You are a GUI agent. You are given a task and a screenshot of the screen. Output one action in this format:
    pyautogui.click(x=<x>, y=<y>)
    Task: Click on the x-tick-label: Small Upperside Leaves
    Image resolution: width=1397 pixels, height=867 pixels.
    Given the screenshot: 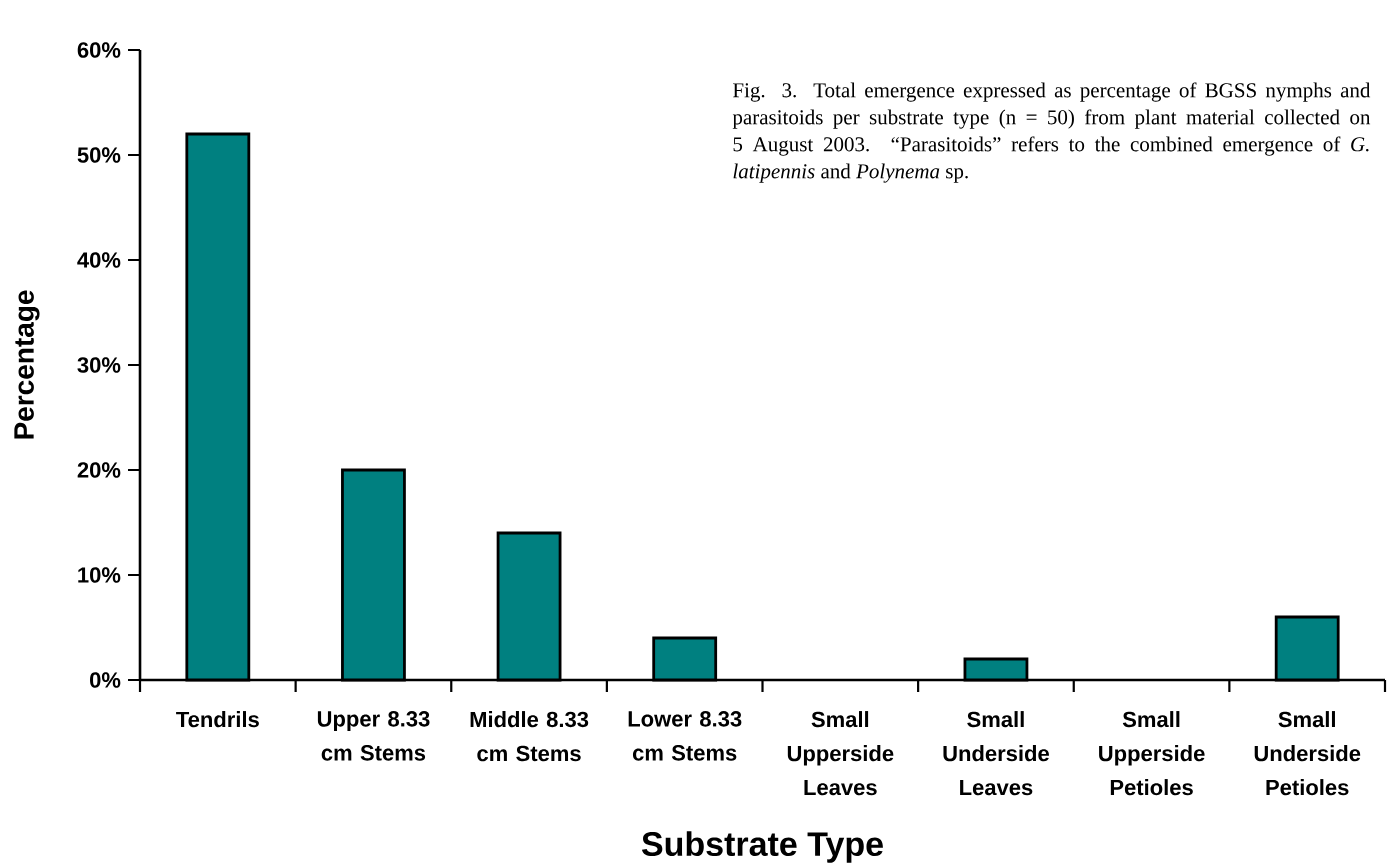 What is the action you would take?
    pyautogui.click(x=840, y=753)
    